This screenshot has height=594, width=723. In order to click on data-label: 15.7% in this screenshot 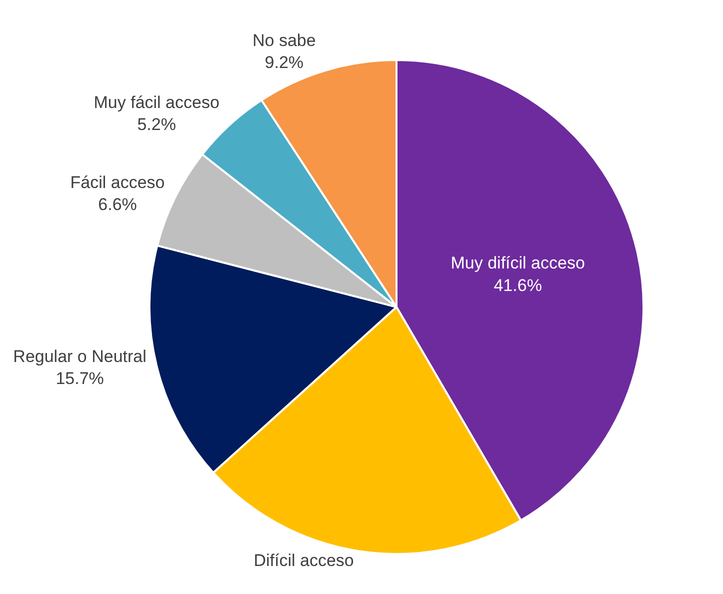, I will do `click(80, 378)`.